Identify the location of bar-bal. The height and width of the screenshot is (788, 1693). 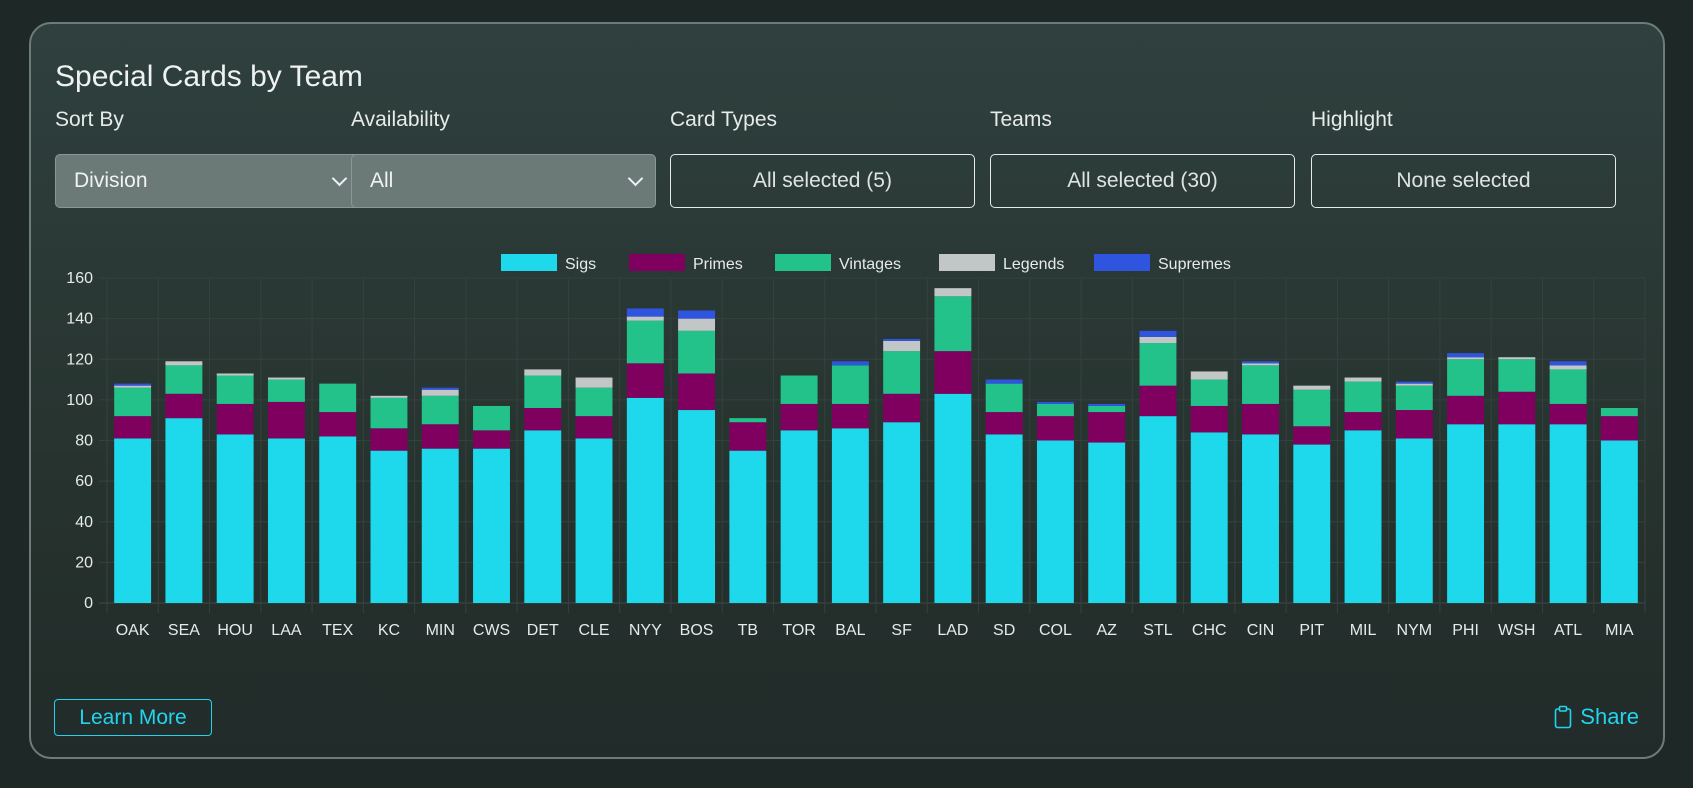
(850, 482).